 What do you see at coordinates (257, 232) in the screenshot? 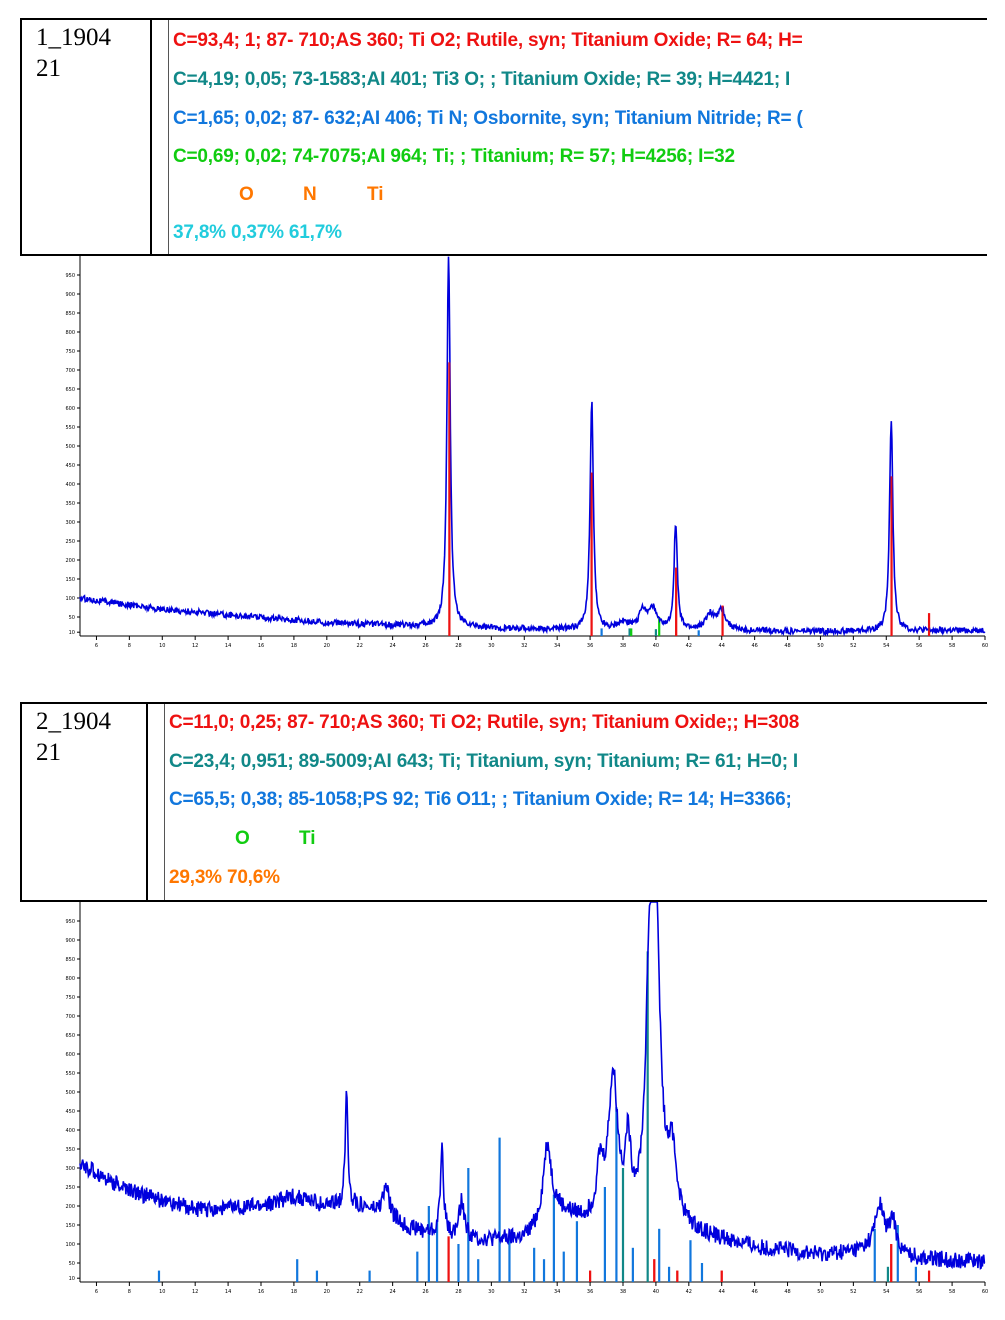
I see `fractions-1: 37,8% 0,37% 61,7%` at bounding box center [257, 232].